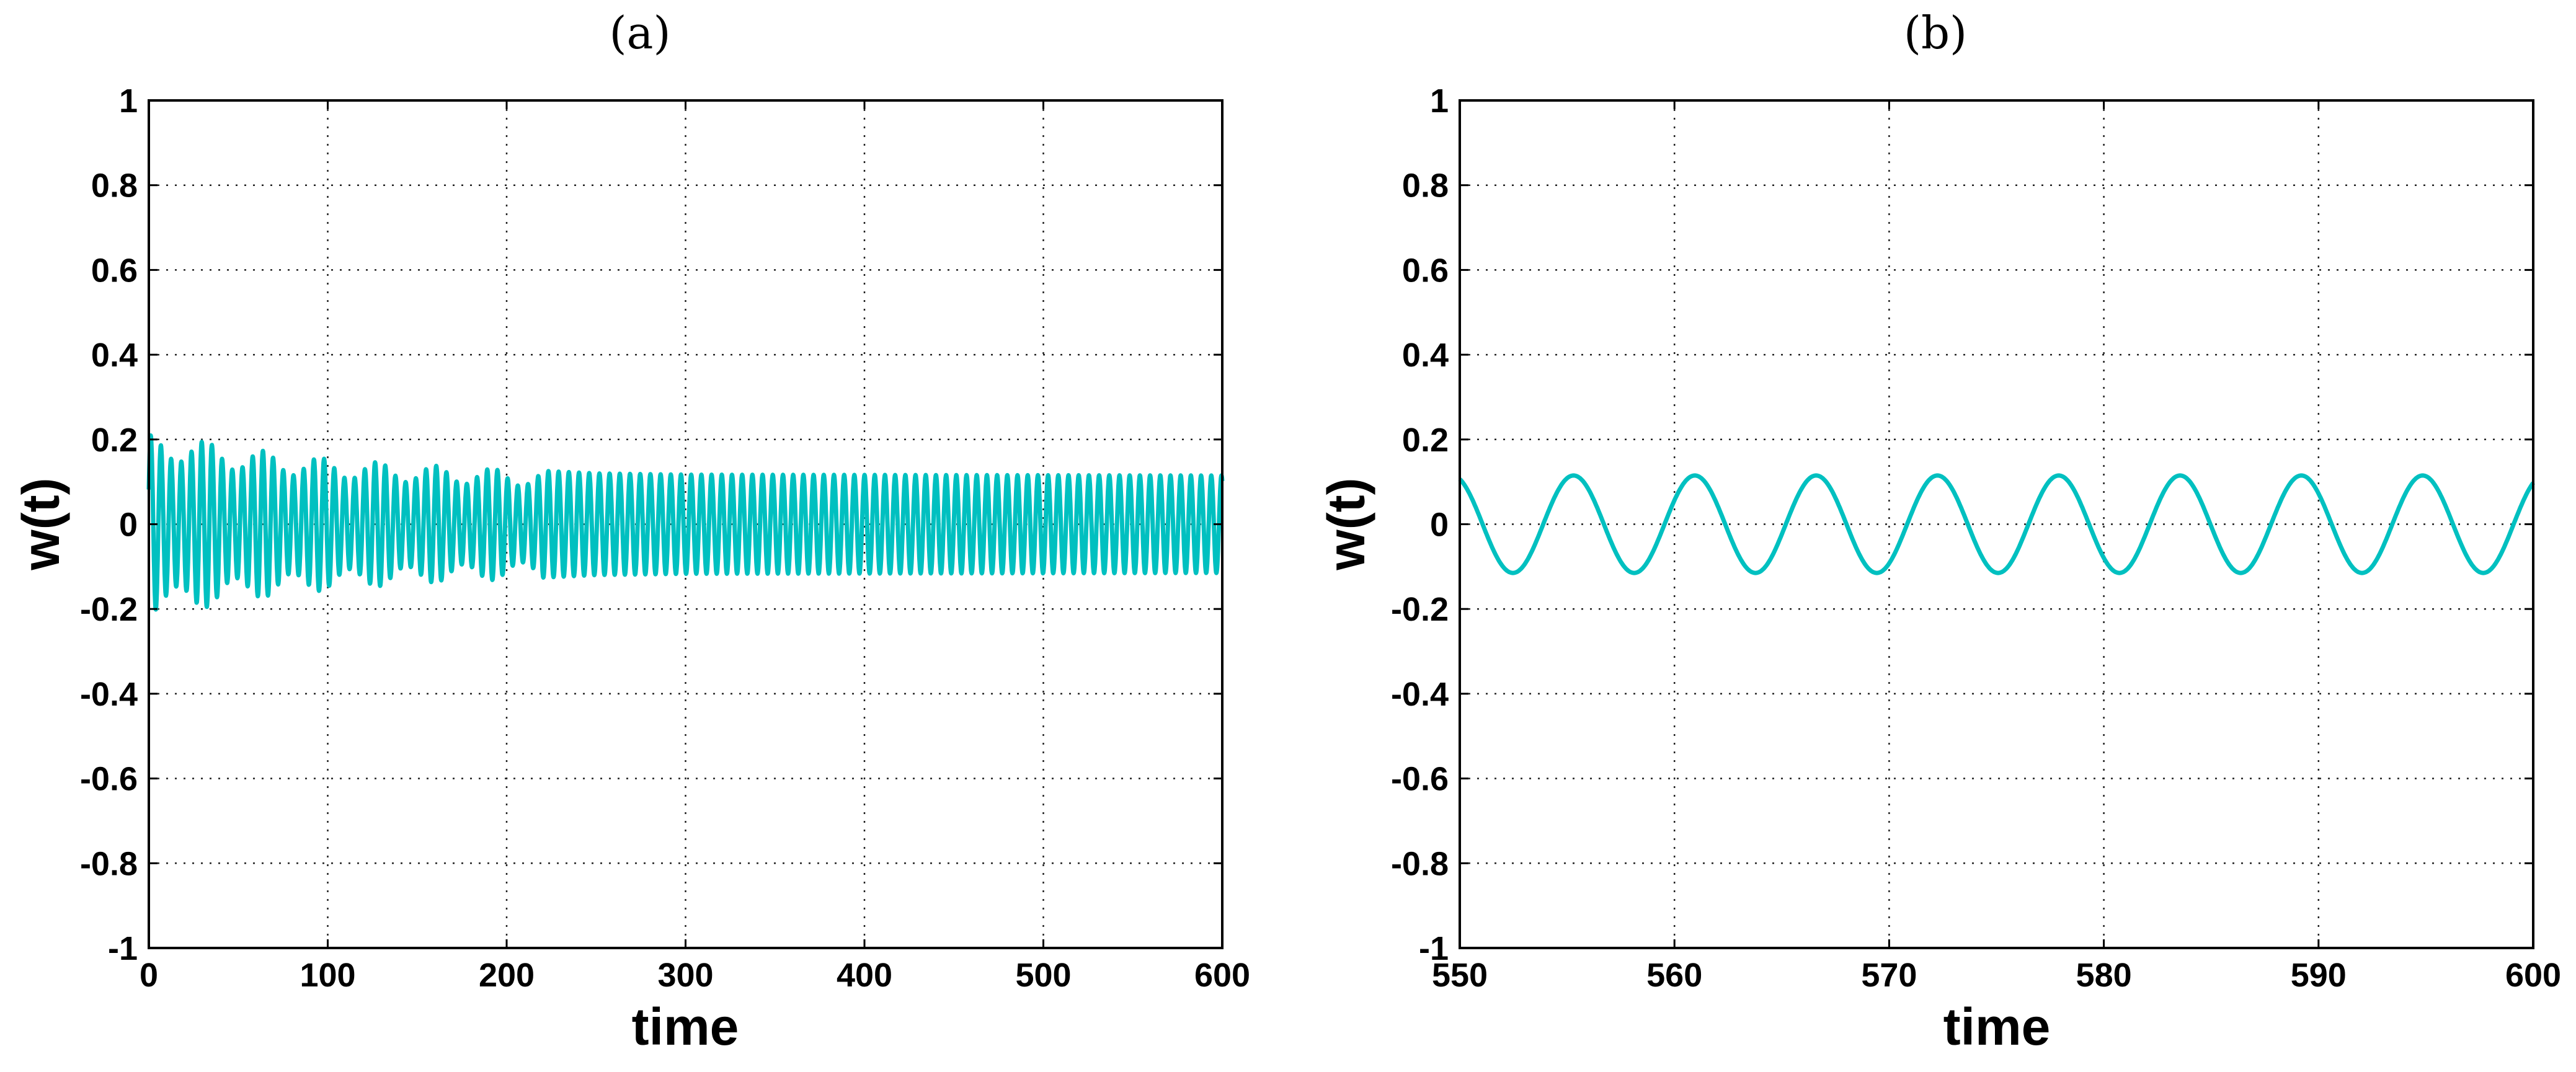 The height and width of the screenshot is (1072, 2576). What do you see at coordinates (639, 33) in the screenshot?
I see `panel-a-label: (a)` at bounding box center [639, 33].